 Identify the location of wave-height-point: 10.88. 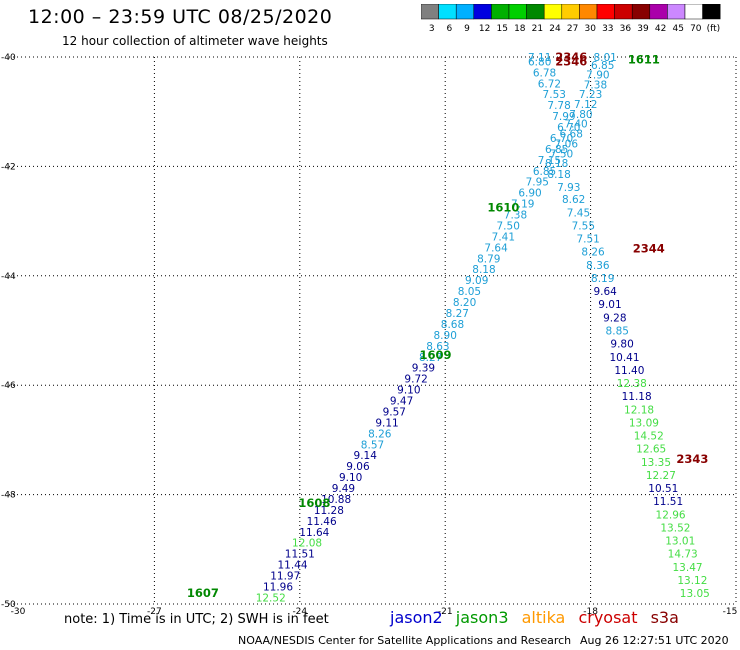
(336, 500).